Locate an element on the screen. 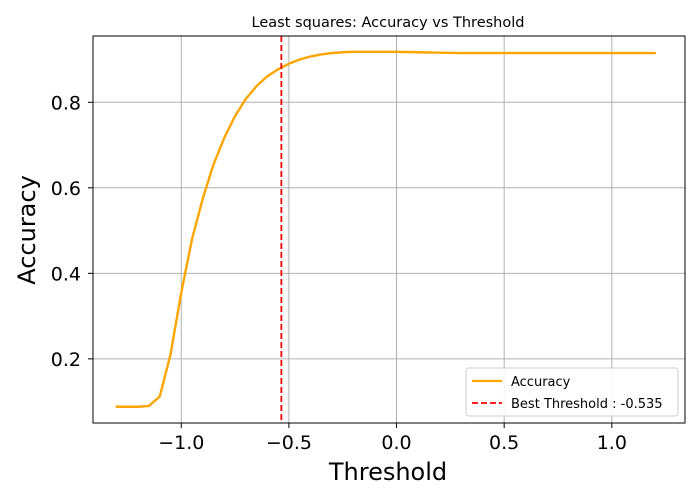 This screenshot has height=500, width=700. y-tick-label: 0.2 is located at coordinates (66, 360).